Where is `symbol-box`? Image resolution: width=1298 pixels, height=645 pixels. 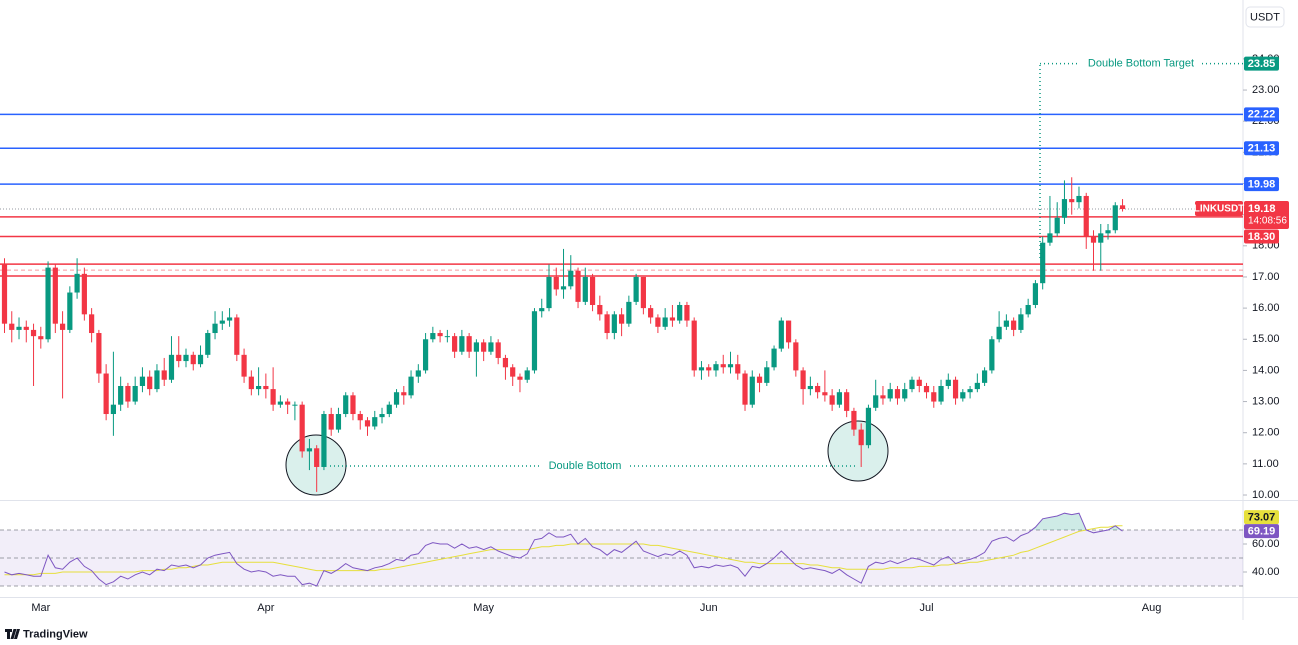 symbol-box is located at coordinates (1219, 209).